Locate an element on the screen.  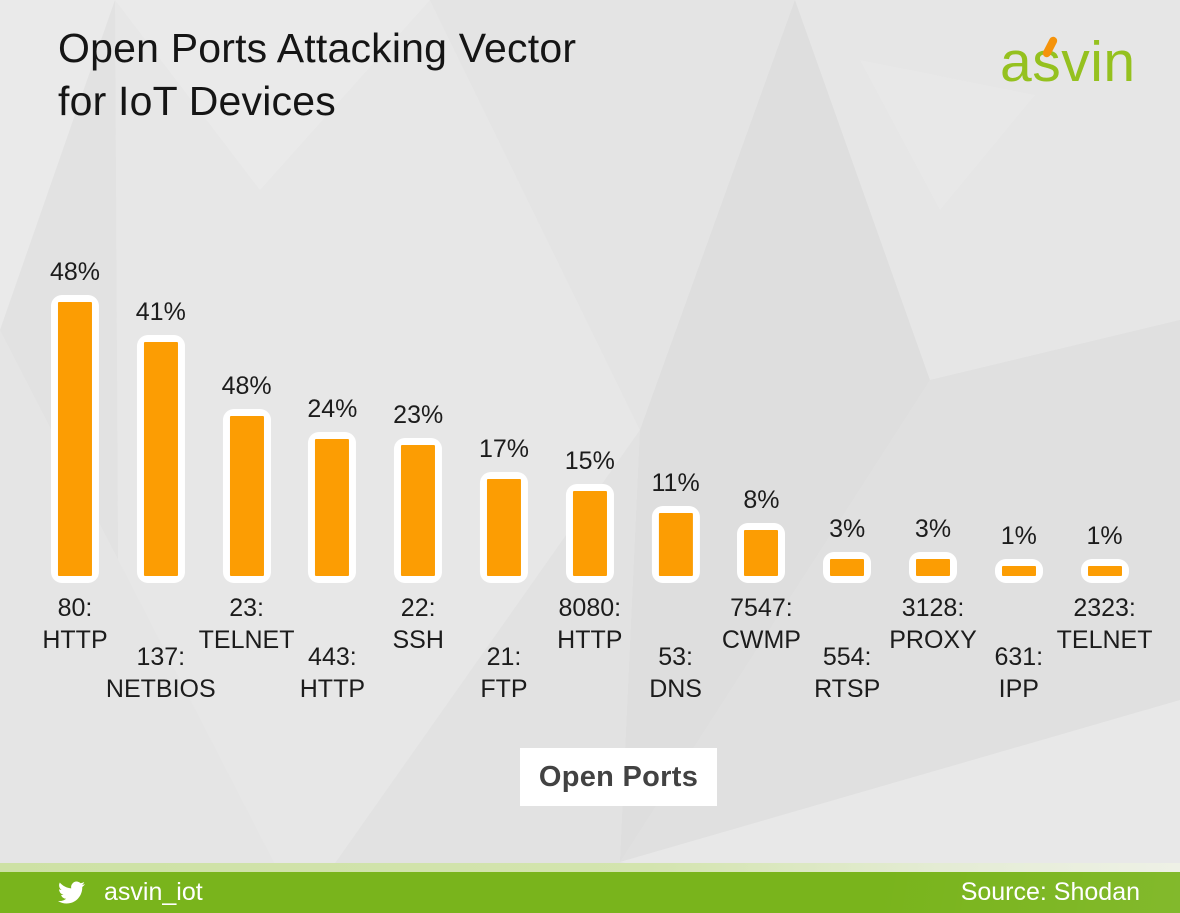
page-title-line-2: for IoT Devices is located at coordinates (197, 101).